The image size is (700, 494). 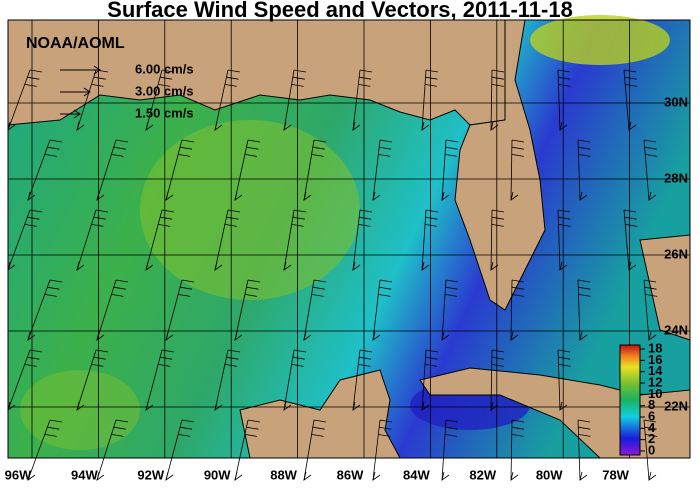 What do you see at coordinates (676, 177) in the screenshot?
I see `lat-label: 28N` at bounding box center [676, 177].